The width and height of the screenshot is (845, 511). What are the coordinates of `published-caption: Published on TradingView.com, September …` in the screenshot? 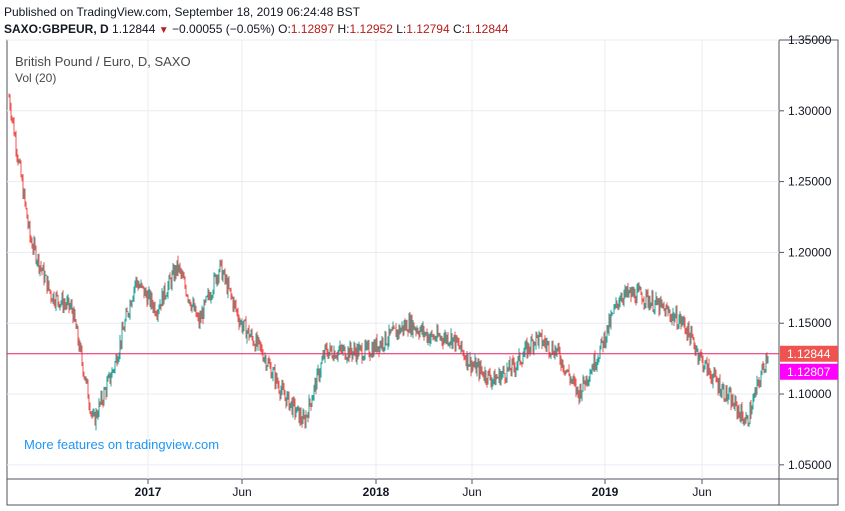 It's located at (182, 12).